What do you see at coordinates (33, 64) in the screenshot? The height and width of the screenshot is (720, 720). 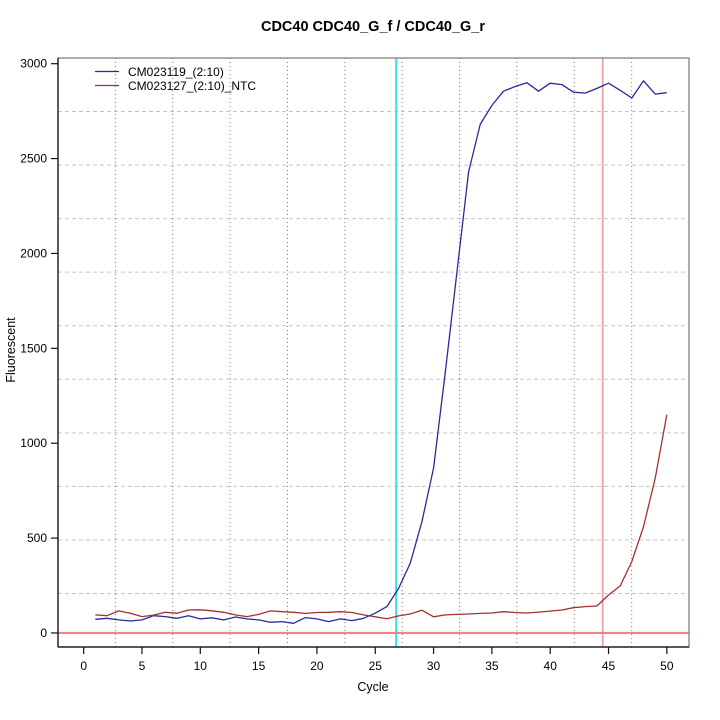 I see `y-tick-label: 3000` at bounding box center [33, 64].